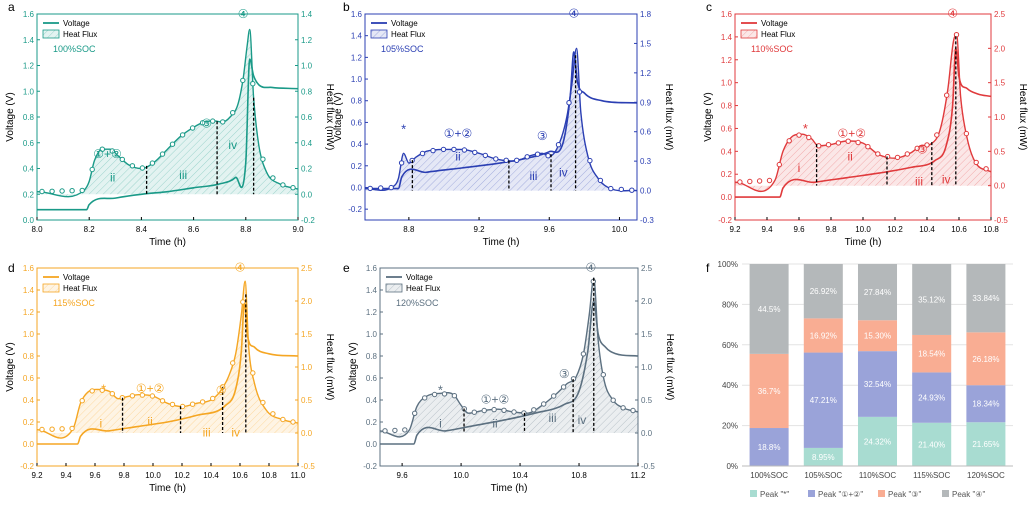  Describe the element at coordinates (730, 304) in the screenshot. I see `y-tick-label: 80%` at that location.